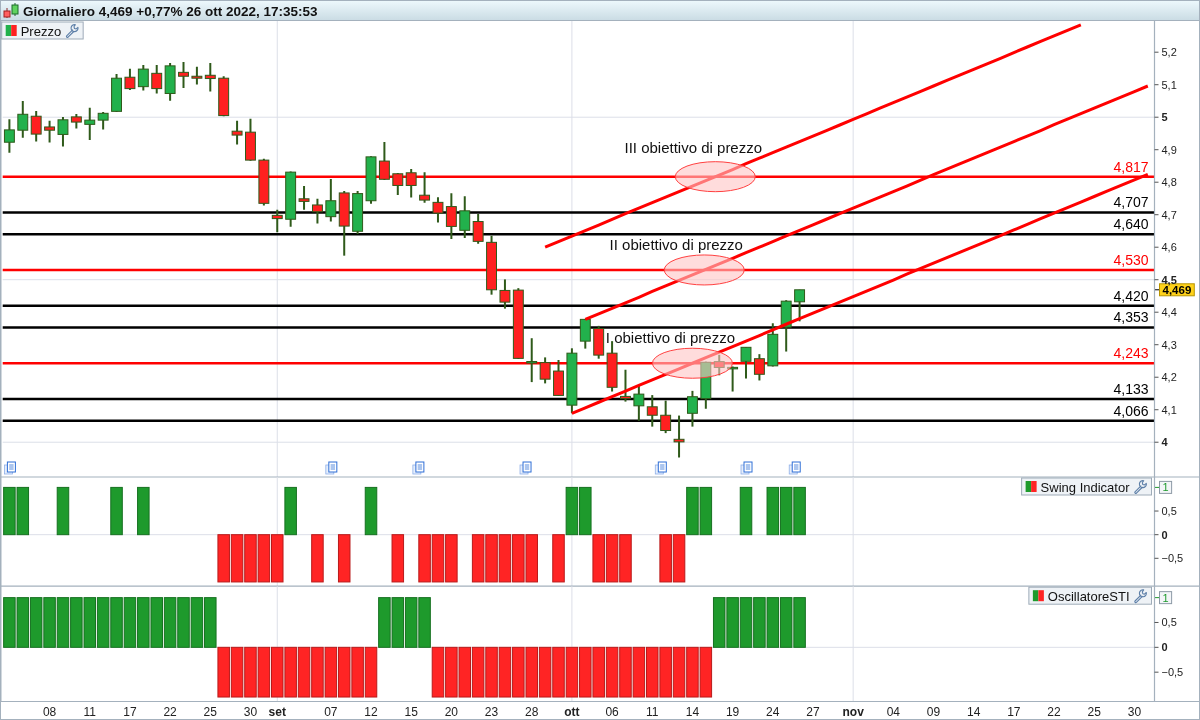 The width and height of the screenshot is (1200, 720). I want to click on y-tick-label: 4,8, so click(1169, 182).